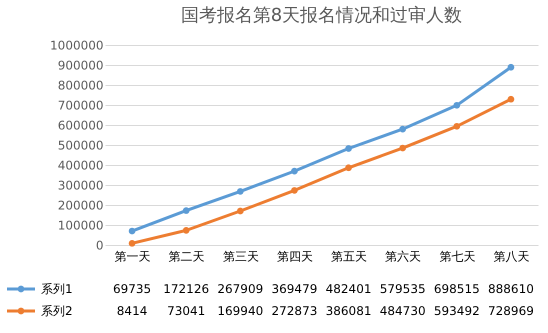  I want to click on y-tick-label: 300000, so click(81, 185).